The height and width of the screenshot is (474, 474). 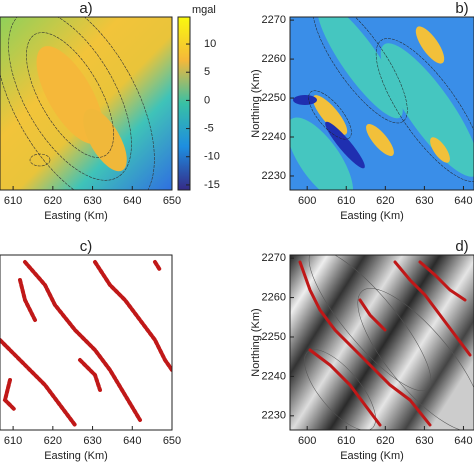 I want to click on map-d, so click(x=382, y=342).